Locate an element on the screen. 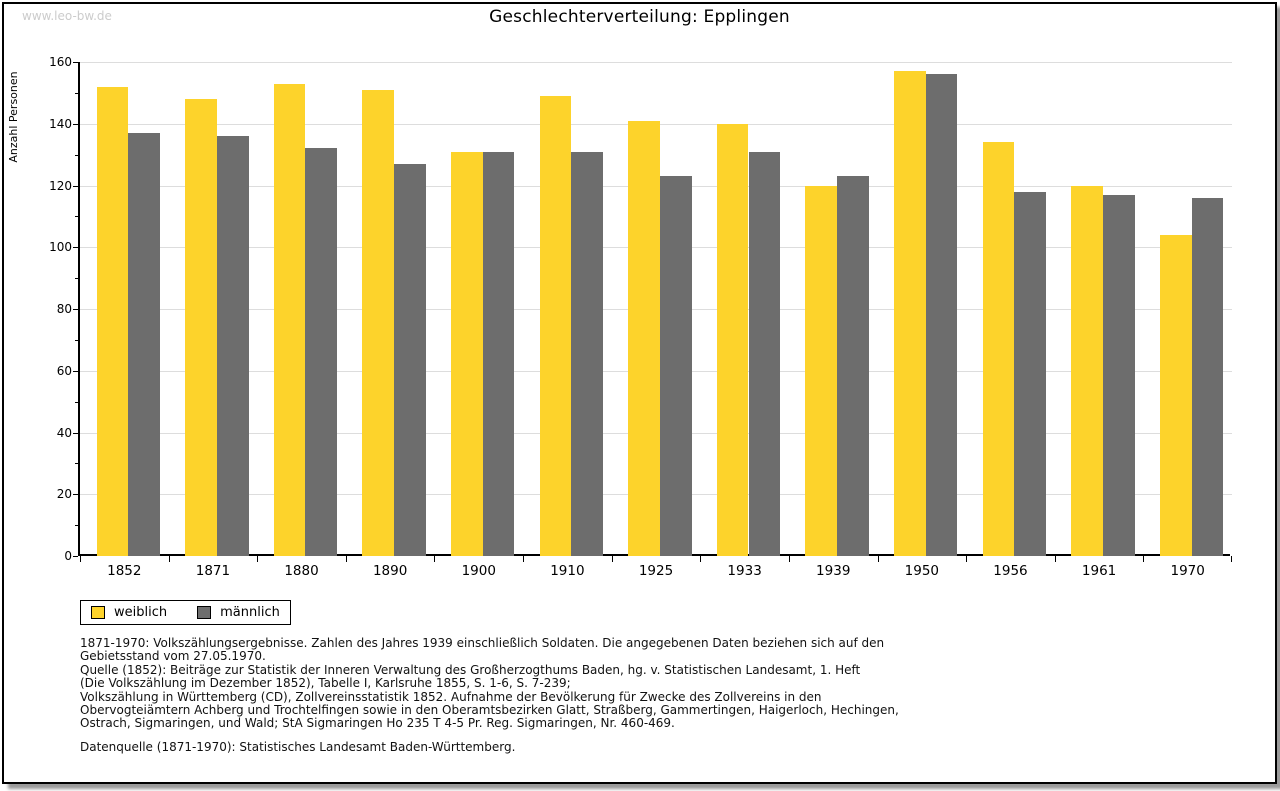  y-axis-label: Anzahl Personen is located at coordinates (13, 117).